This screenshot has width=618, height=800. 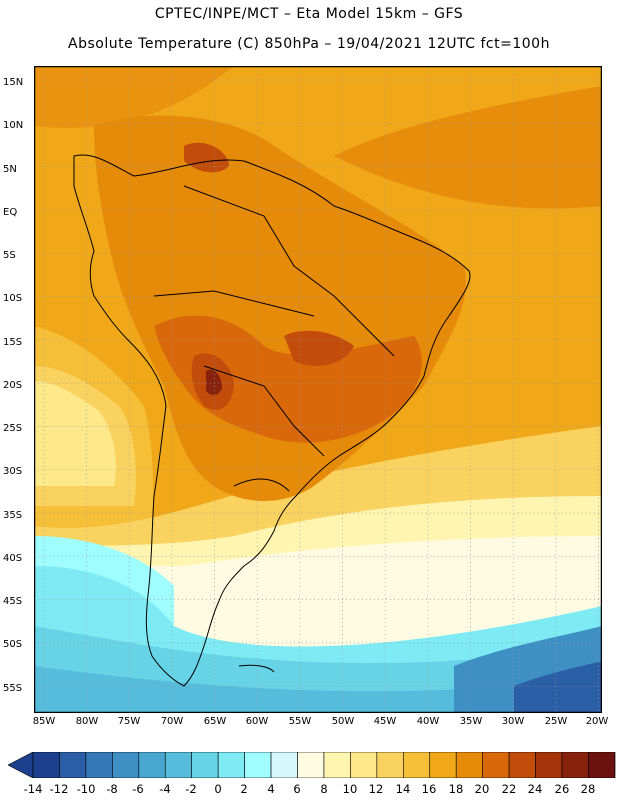 What do you see at coordinates (13, 428) in the screenshot?
I see `lat-label-25s: 25S` at bounding box center [13, 428].